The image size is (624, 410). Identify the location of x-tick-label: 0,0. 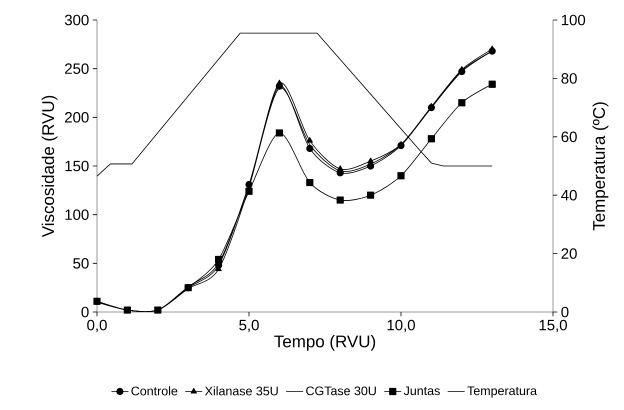
(97, 326).